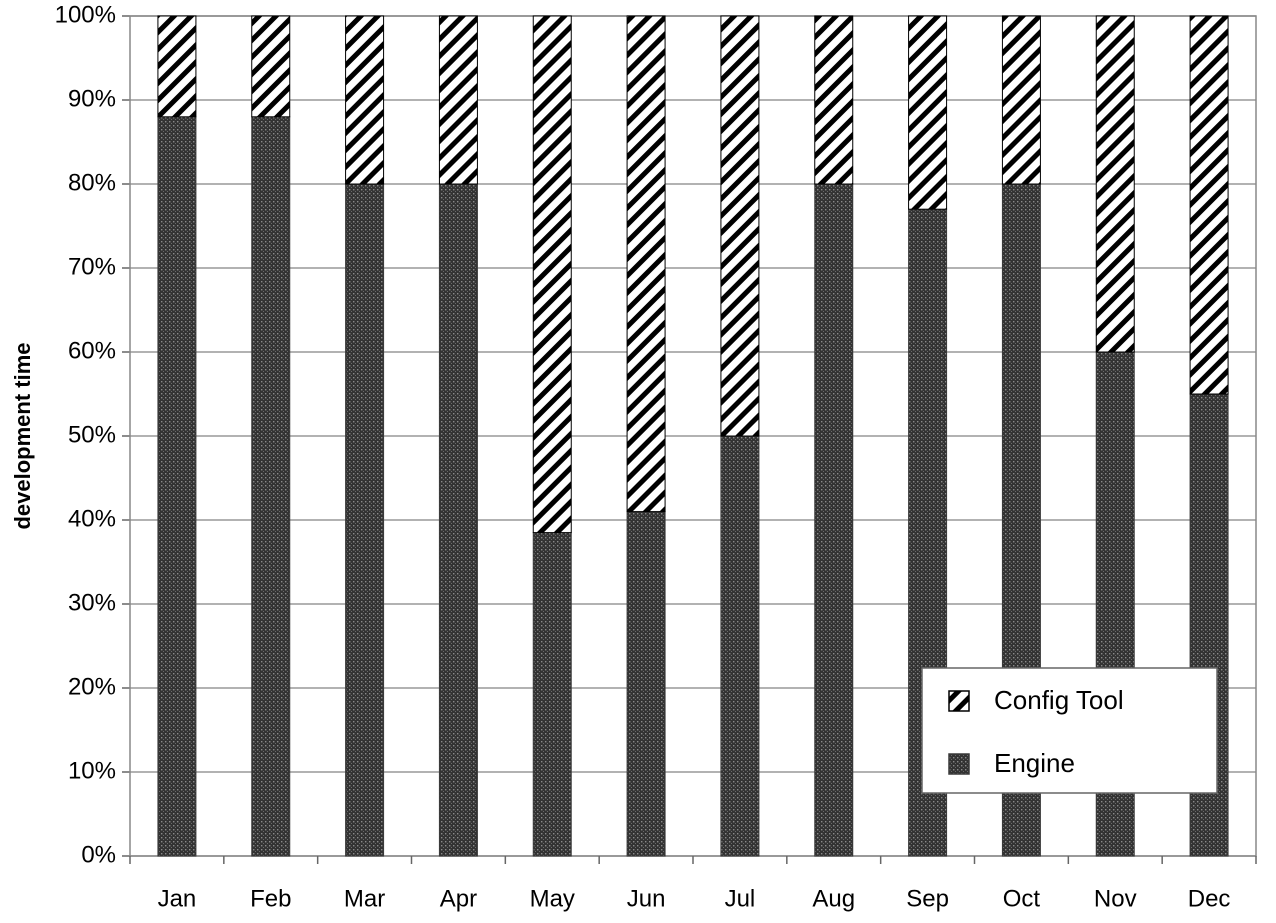 This screenshot has width=1276, height=923. What do you see at coordinates (364, 898) in the screenshot?
I see `x-tick-label: Mar` at bounding box center [364, 898].